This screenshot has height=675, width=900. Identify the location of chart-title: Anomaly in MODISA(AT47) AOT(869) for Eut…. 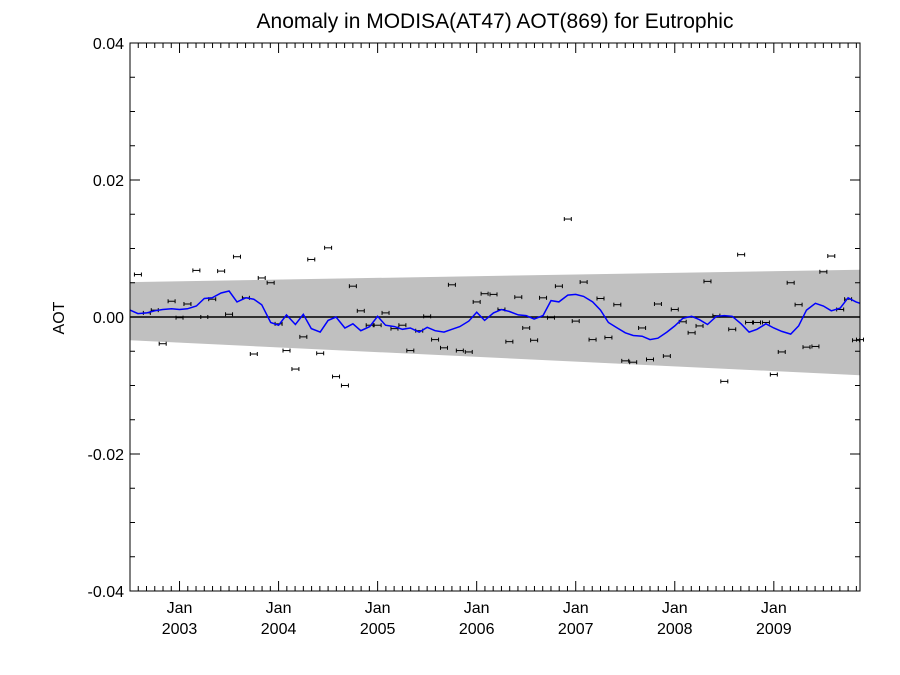
(495, 21).